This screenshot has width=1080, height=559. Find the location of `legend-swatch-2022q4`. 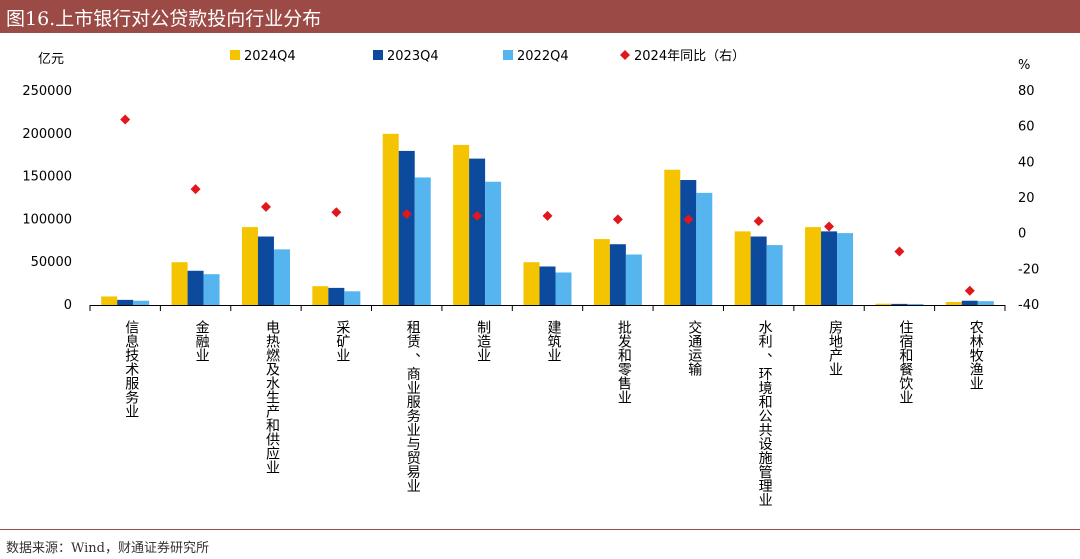

legend-swatch-2022q4 is located at coordinates (508, 55).